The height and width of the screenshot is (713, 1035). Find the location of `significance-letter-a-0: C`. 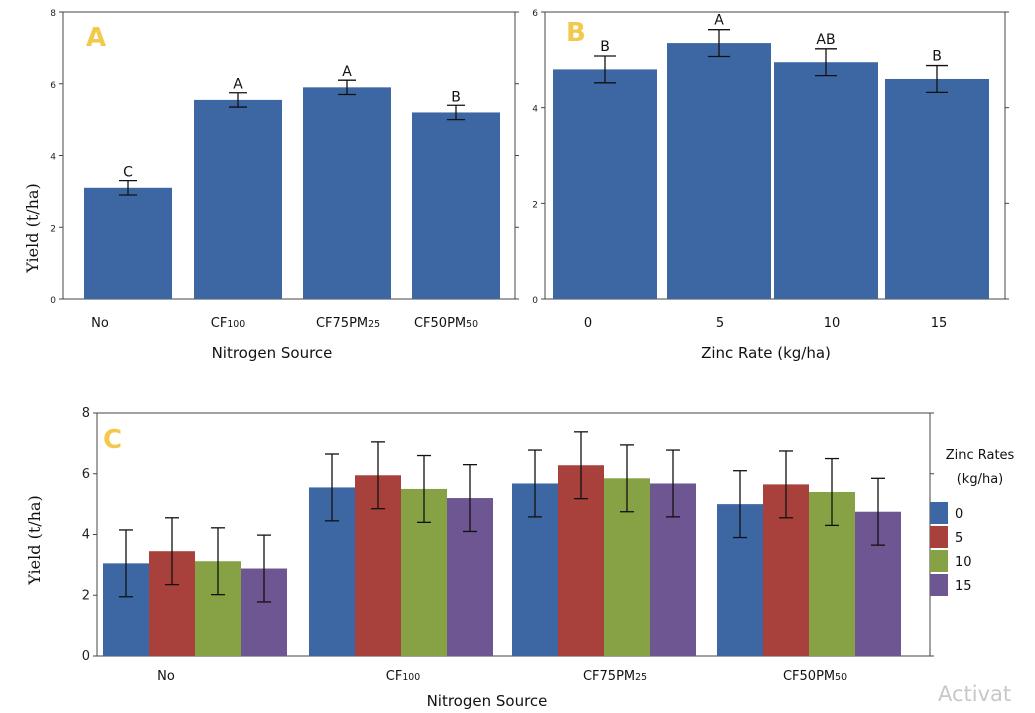

significance-letter-a-0: C is located at coordinates (128, 173).